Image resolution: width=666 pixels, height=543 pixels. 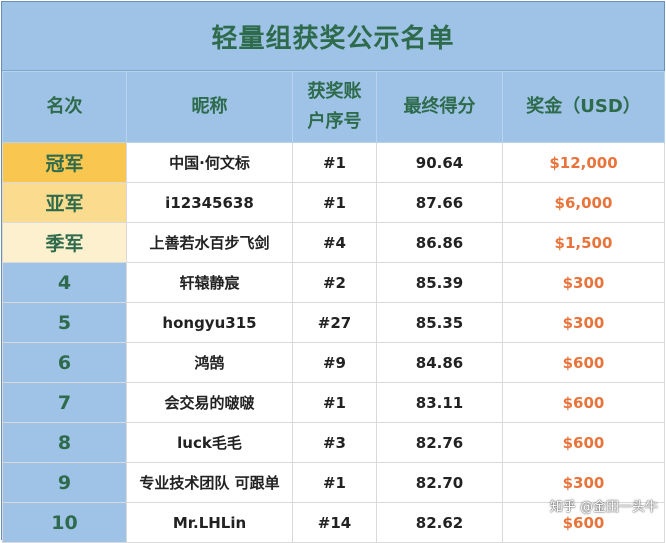 What do you see at coordinates (439, 322) in the screenshot?
I see `score-cell: 85.35` at bounding box center [439, 322].